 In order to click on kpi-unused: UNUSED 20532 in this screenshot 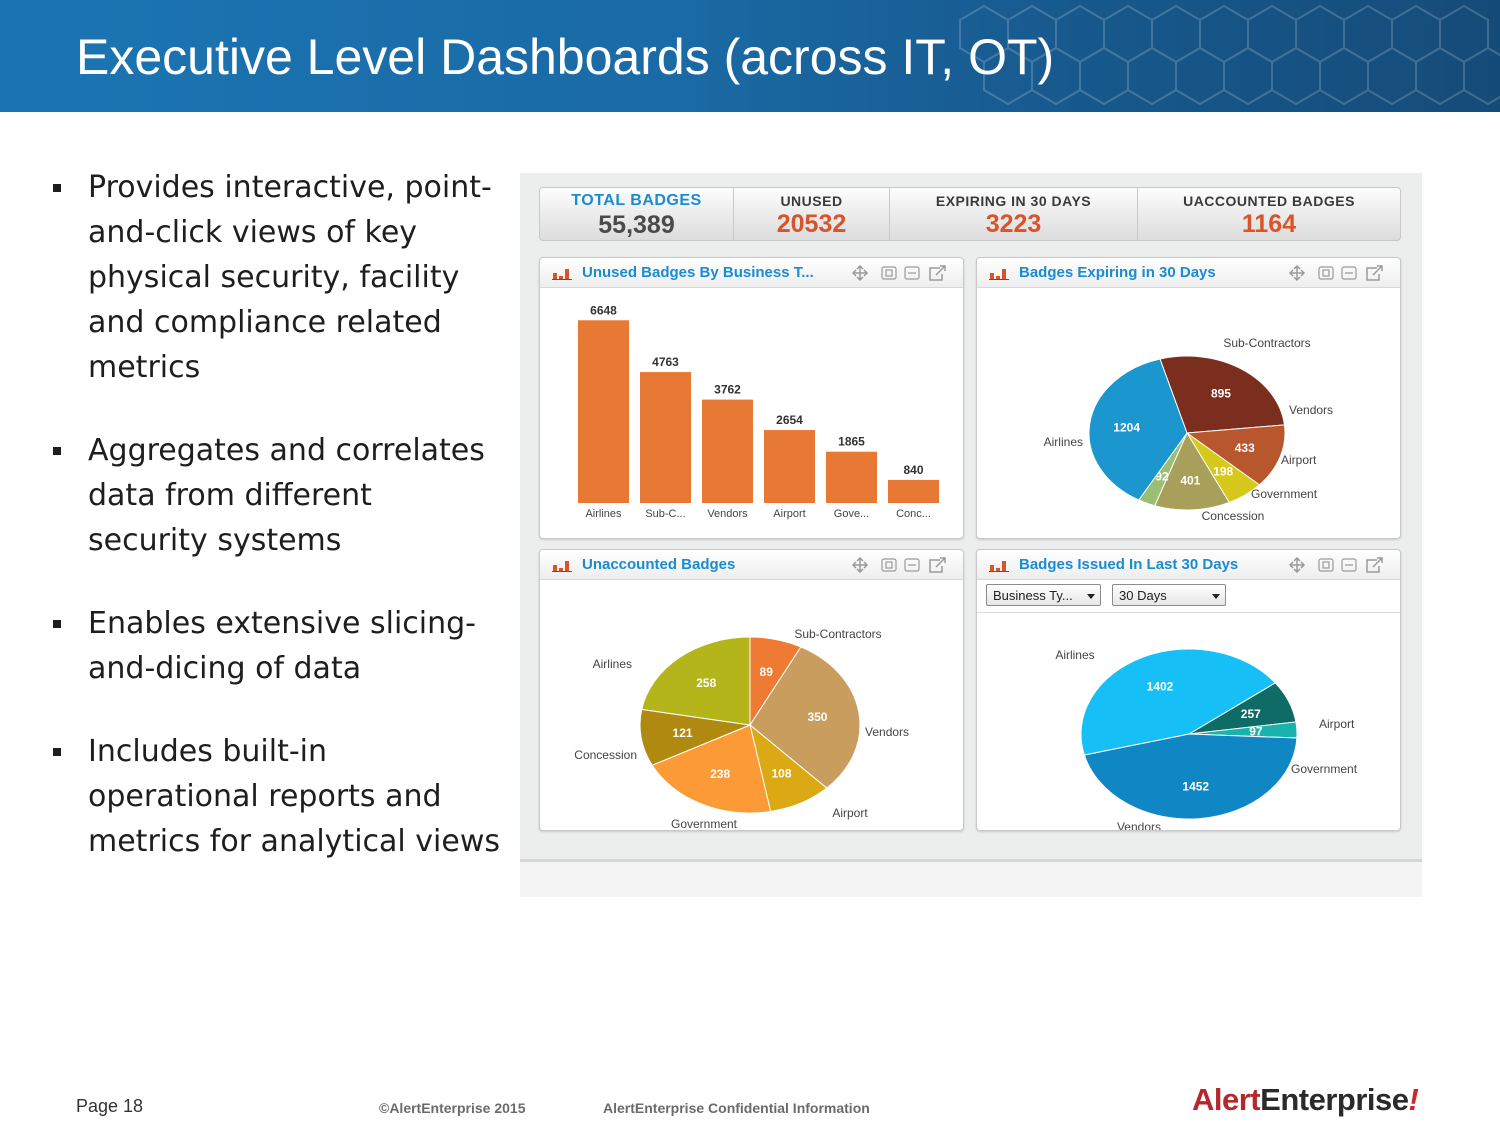, I will do `click(812, 214)`.